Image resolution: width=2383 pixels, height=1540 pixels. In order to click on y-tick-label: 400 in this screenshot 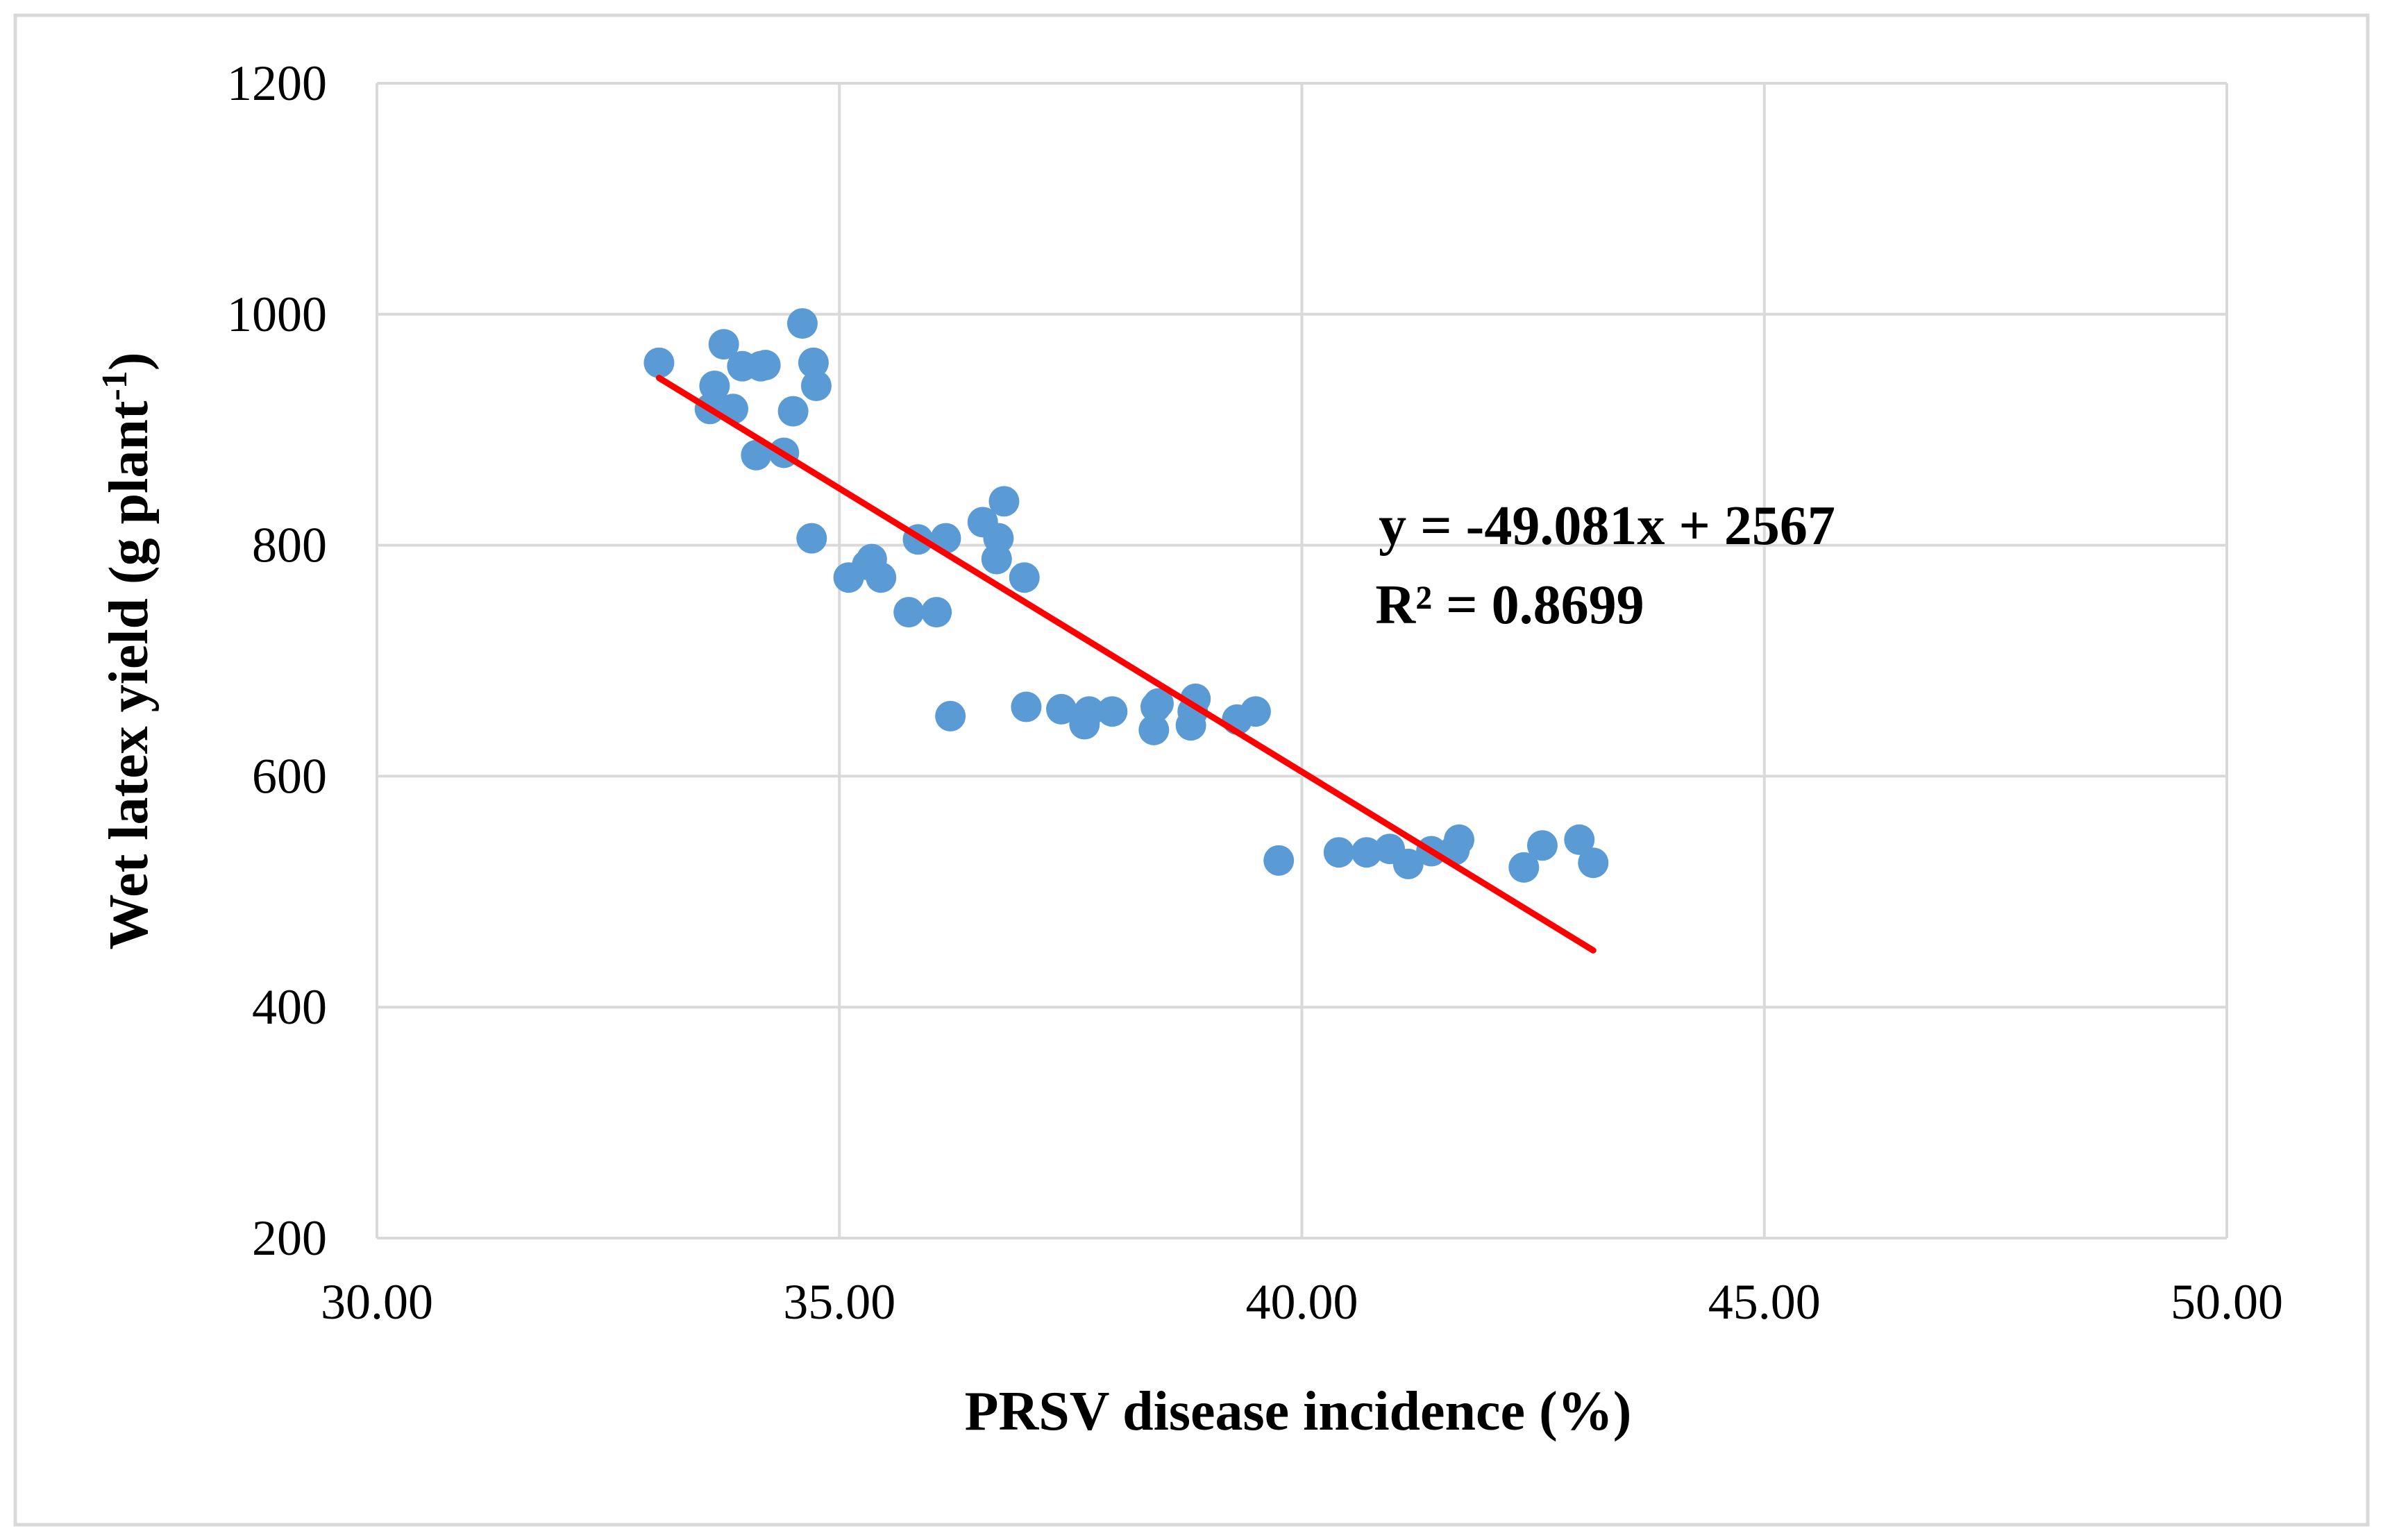, I will do `click(289, 1007)`.